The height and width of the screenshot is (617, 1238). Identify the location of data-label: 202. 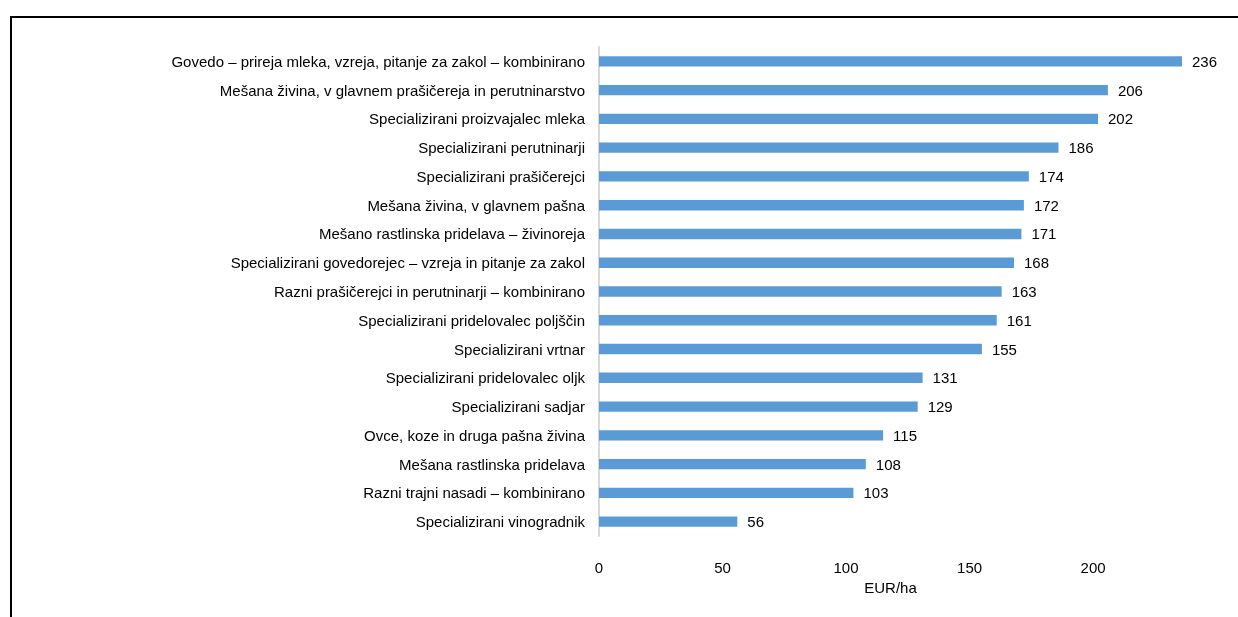
(1121, 119).